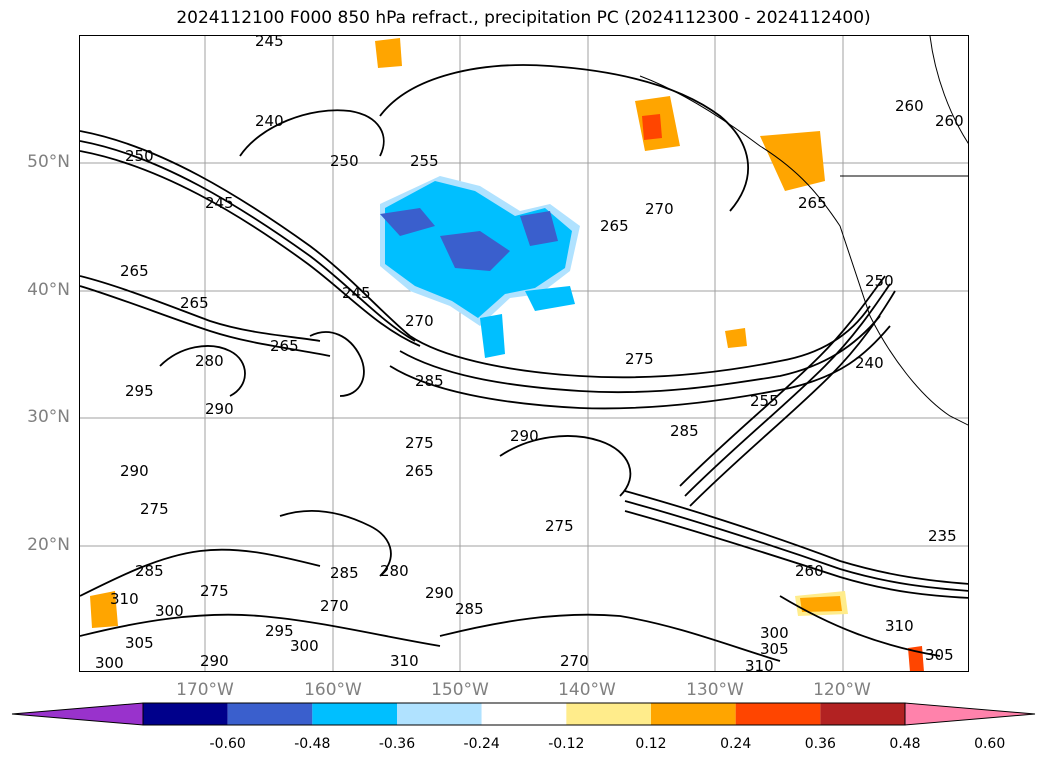 The width and height of the screenshot is (1047, 765). Describe the element at coordinates (736, 744) in the screenshot. I see `colorbar-tick-label: 0.24` at that location.